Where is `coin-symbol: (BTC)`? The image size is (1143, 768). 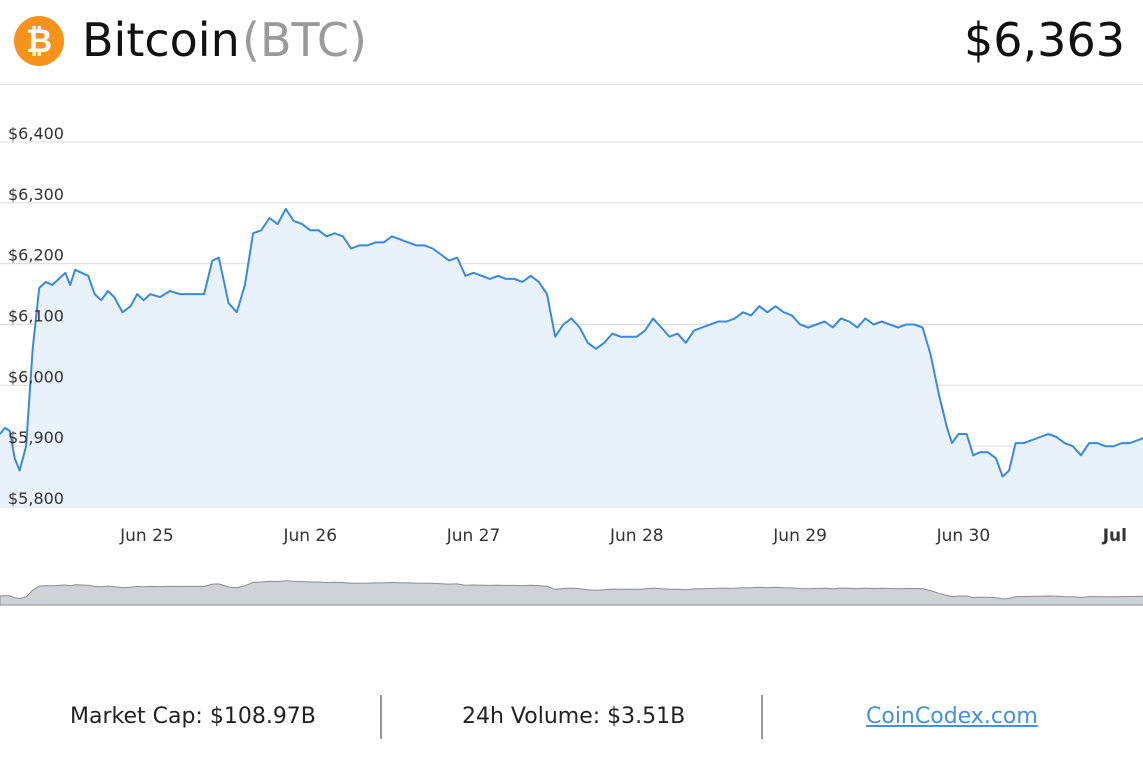
coin-symbol: (BTC) is located at coordinates (304, 40).